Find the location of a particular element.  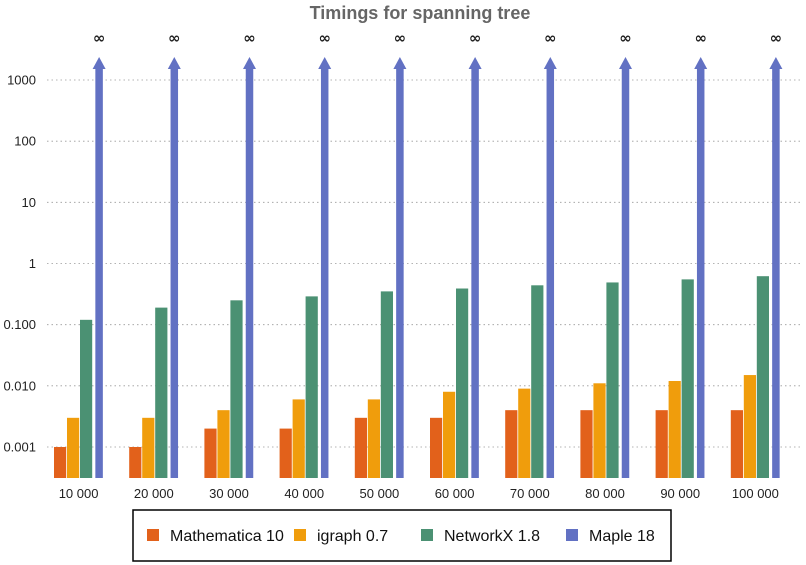

legend-label: igraph 0.7 is located at coordinates (352, 536).